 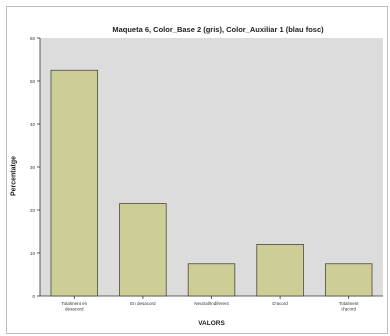 I want to click on y-tick-label: 60, so click(x=33, y=38).